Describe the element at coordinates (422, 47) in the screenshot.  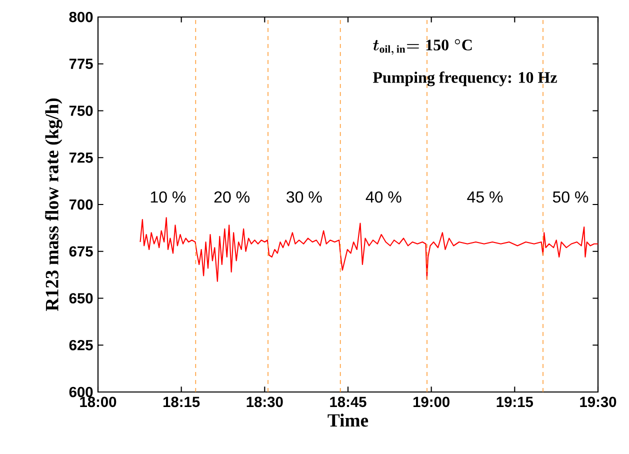
I see `annotation: $t_{\mathrm{oil,\,in}}\mathrm{=150\;^{\circ}C}$` at that location.